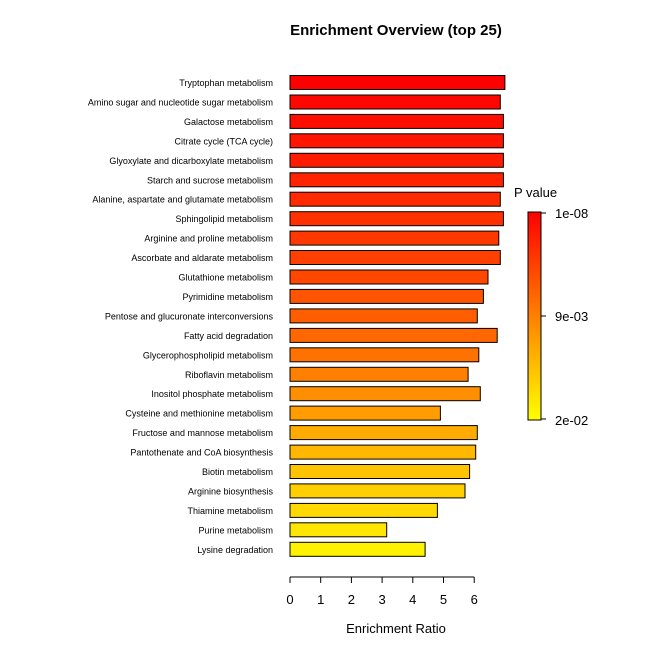  What do you see at coordinates (571, 316) in the screenshot?
I see `legend-label-mid: 9e-03` at bounding box center [571, 316].